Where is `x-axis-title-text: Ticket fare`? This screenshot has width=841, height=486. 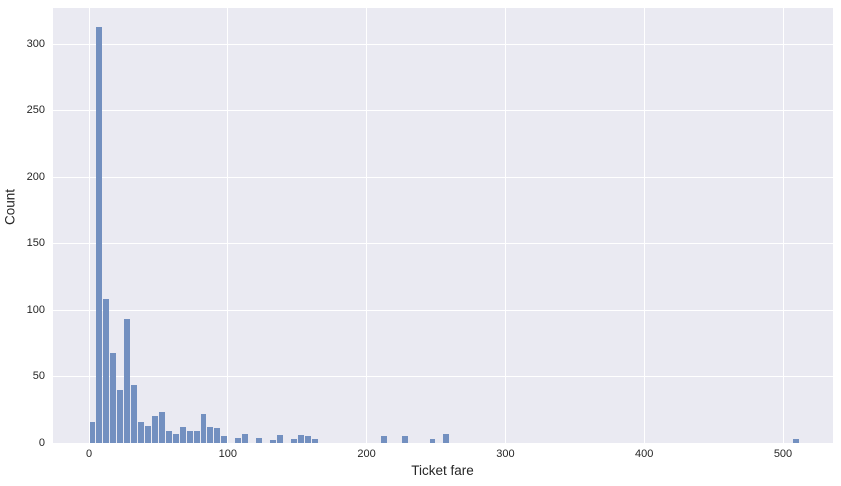
x-axis-title-text: Ticket fare is located at coordinates (442, 470).